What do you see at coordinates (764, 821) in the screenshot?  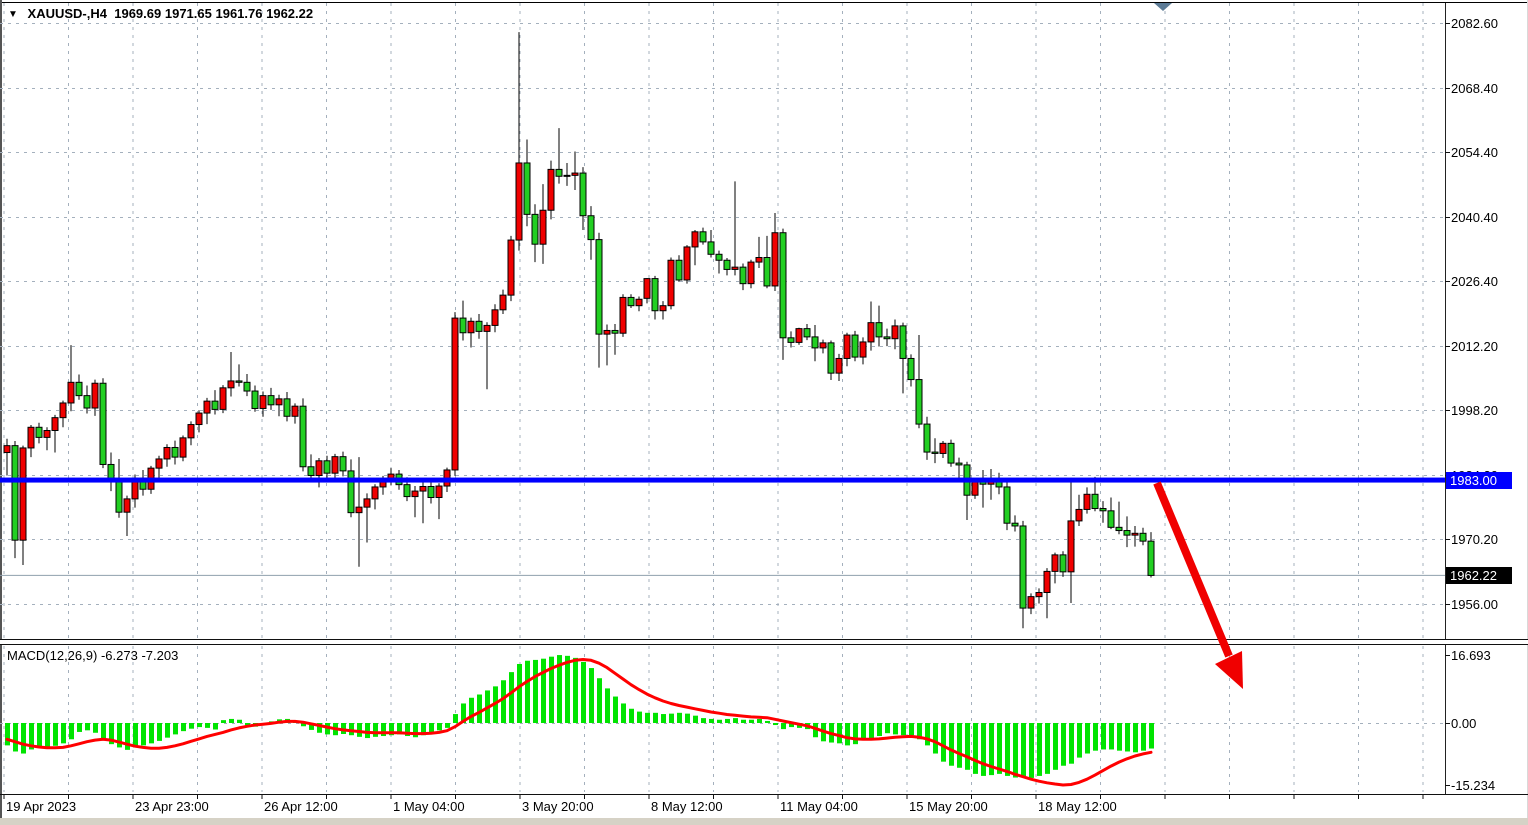 I see `window-bottom-strip` at bounding box center [764, 821].